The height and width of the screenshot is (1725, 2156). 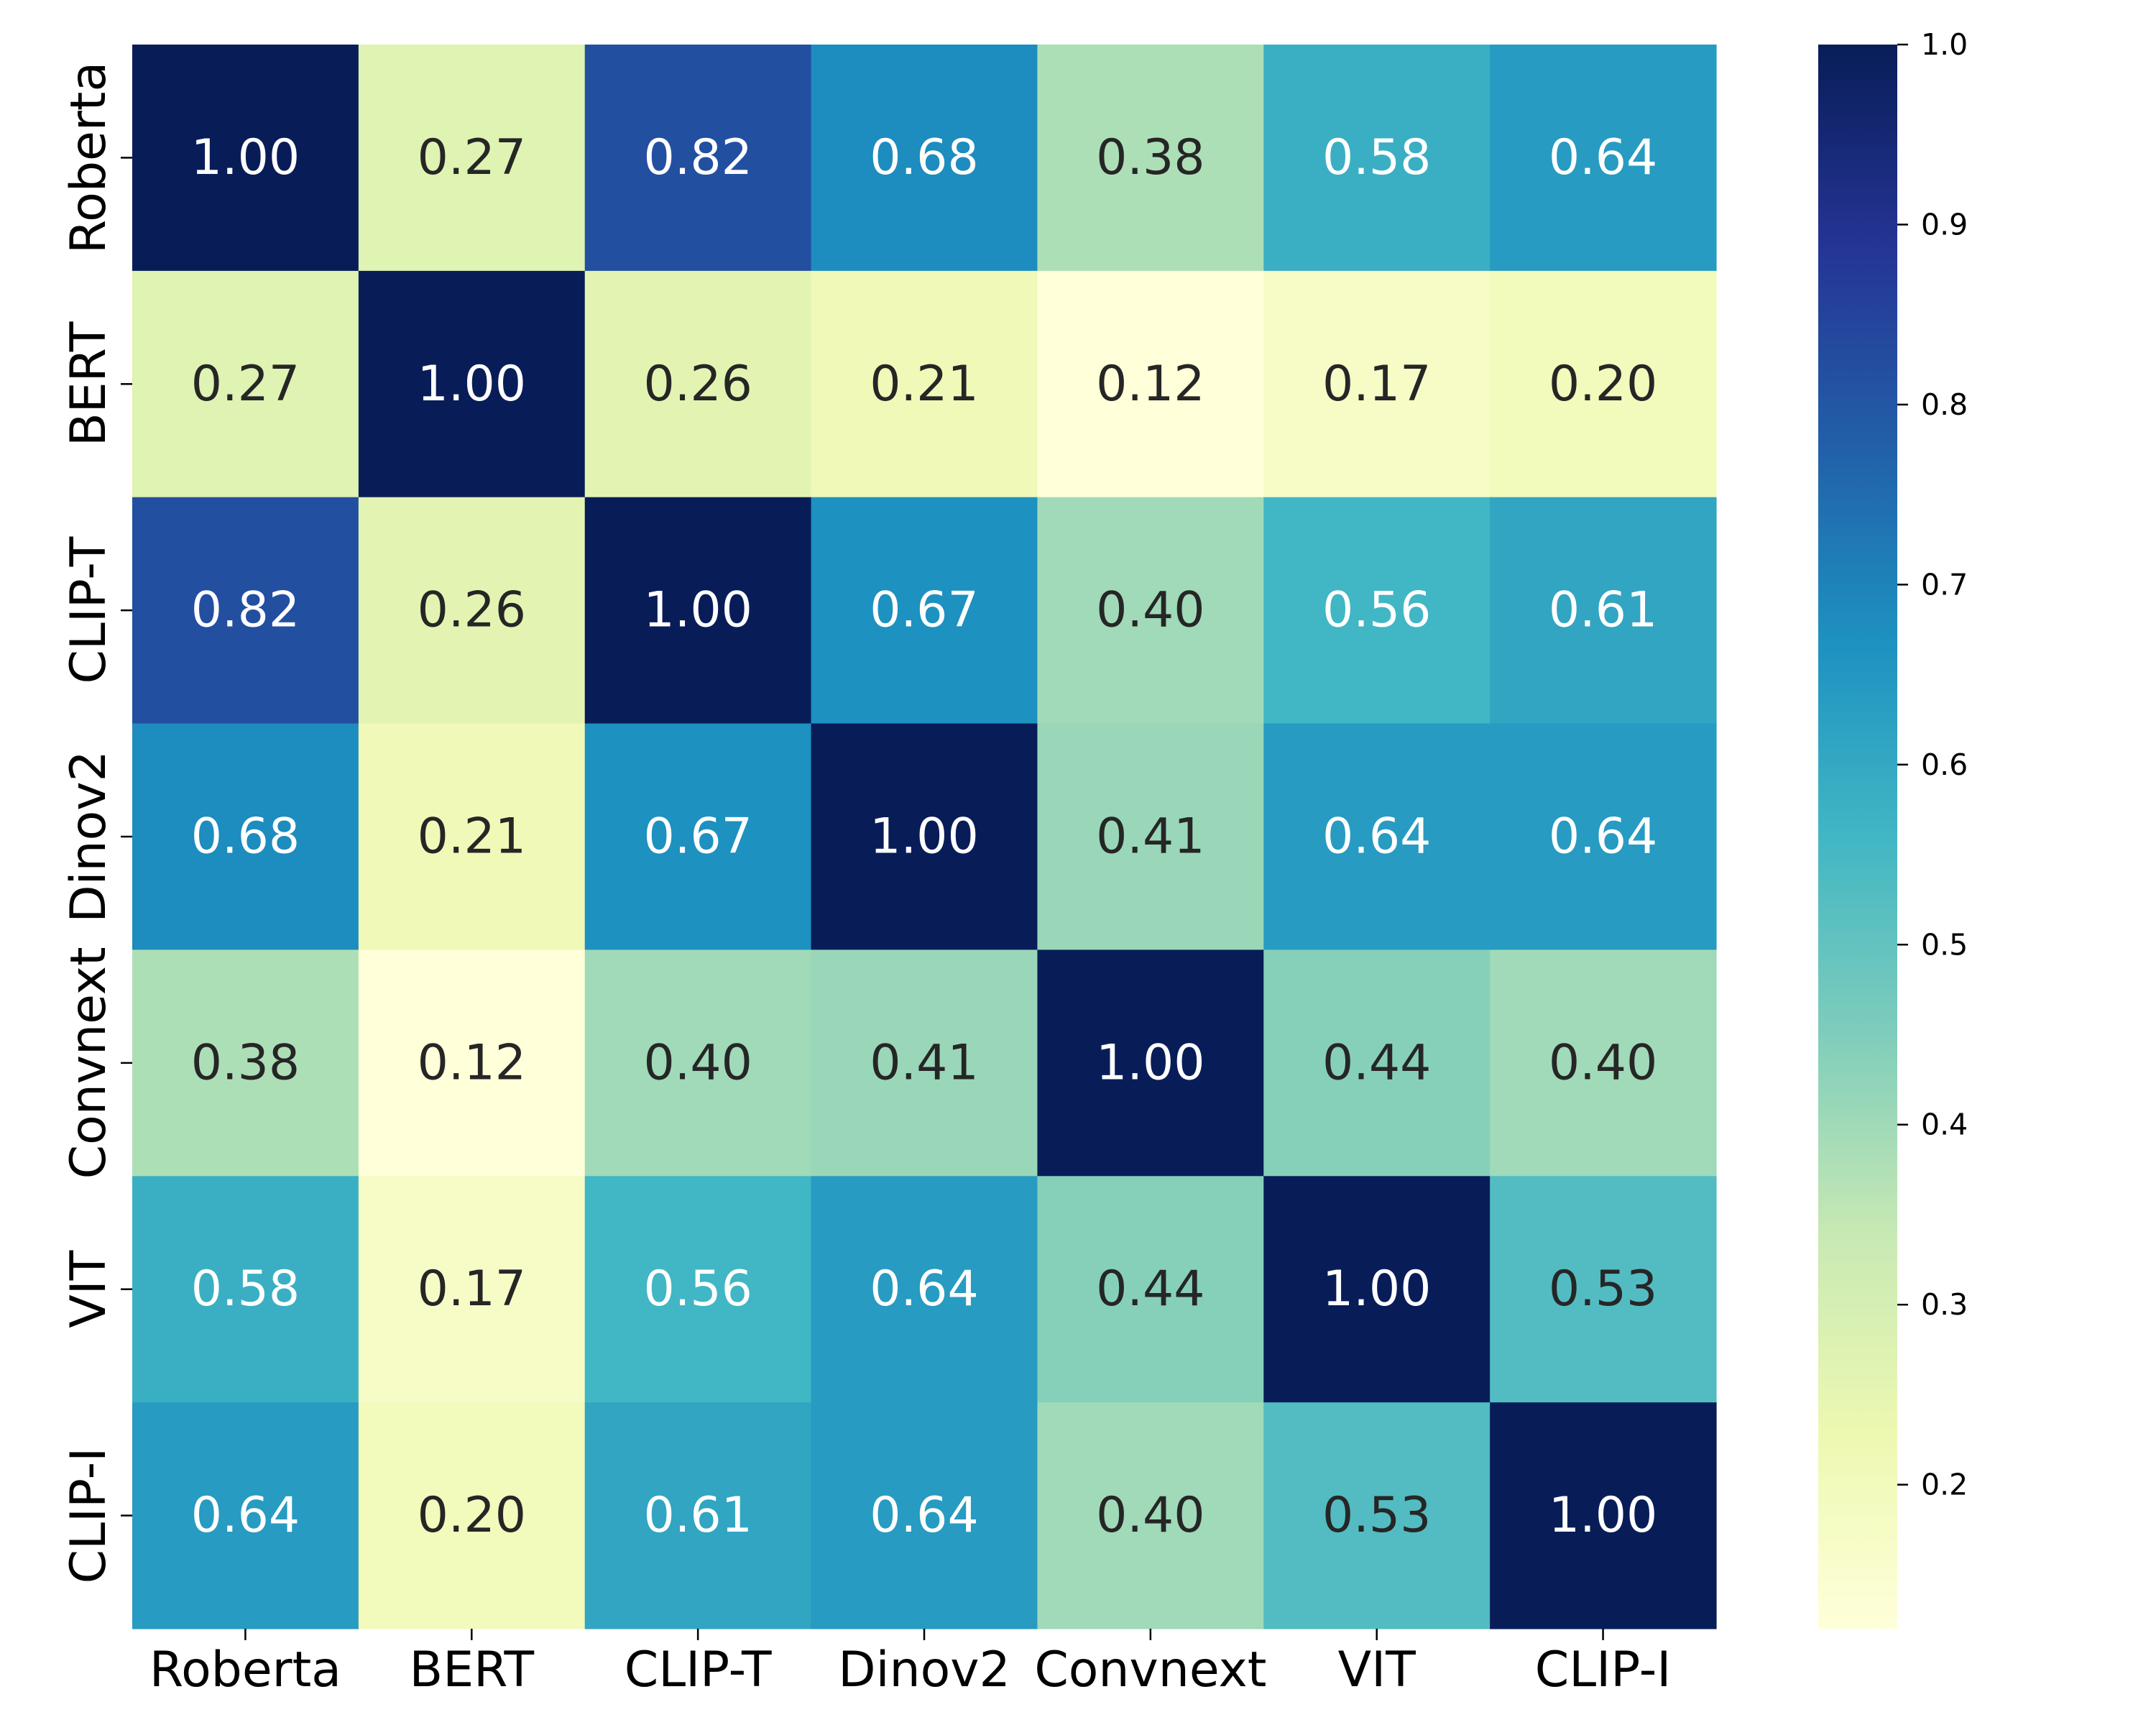 I want to click on y-axis: Roberta BERT CLIP-T Dinov2 Convnext VIT CLIP-I, so click(x=96, y=822).